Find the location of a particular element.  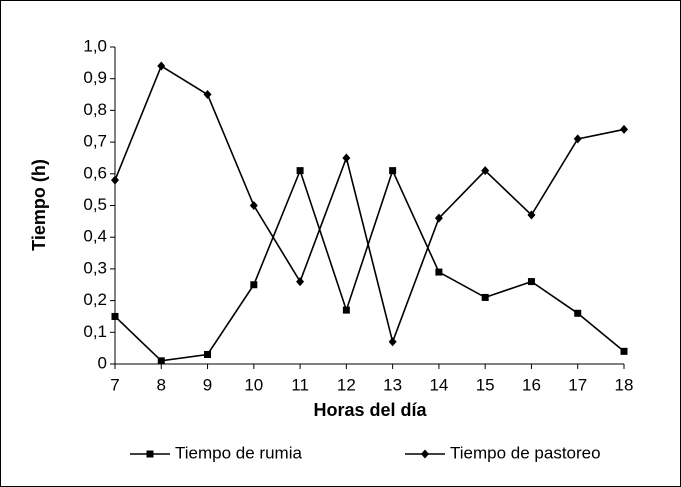

x-tick-label: 14 is located at coordinates (438, 384).